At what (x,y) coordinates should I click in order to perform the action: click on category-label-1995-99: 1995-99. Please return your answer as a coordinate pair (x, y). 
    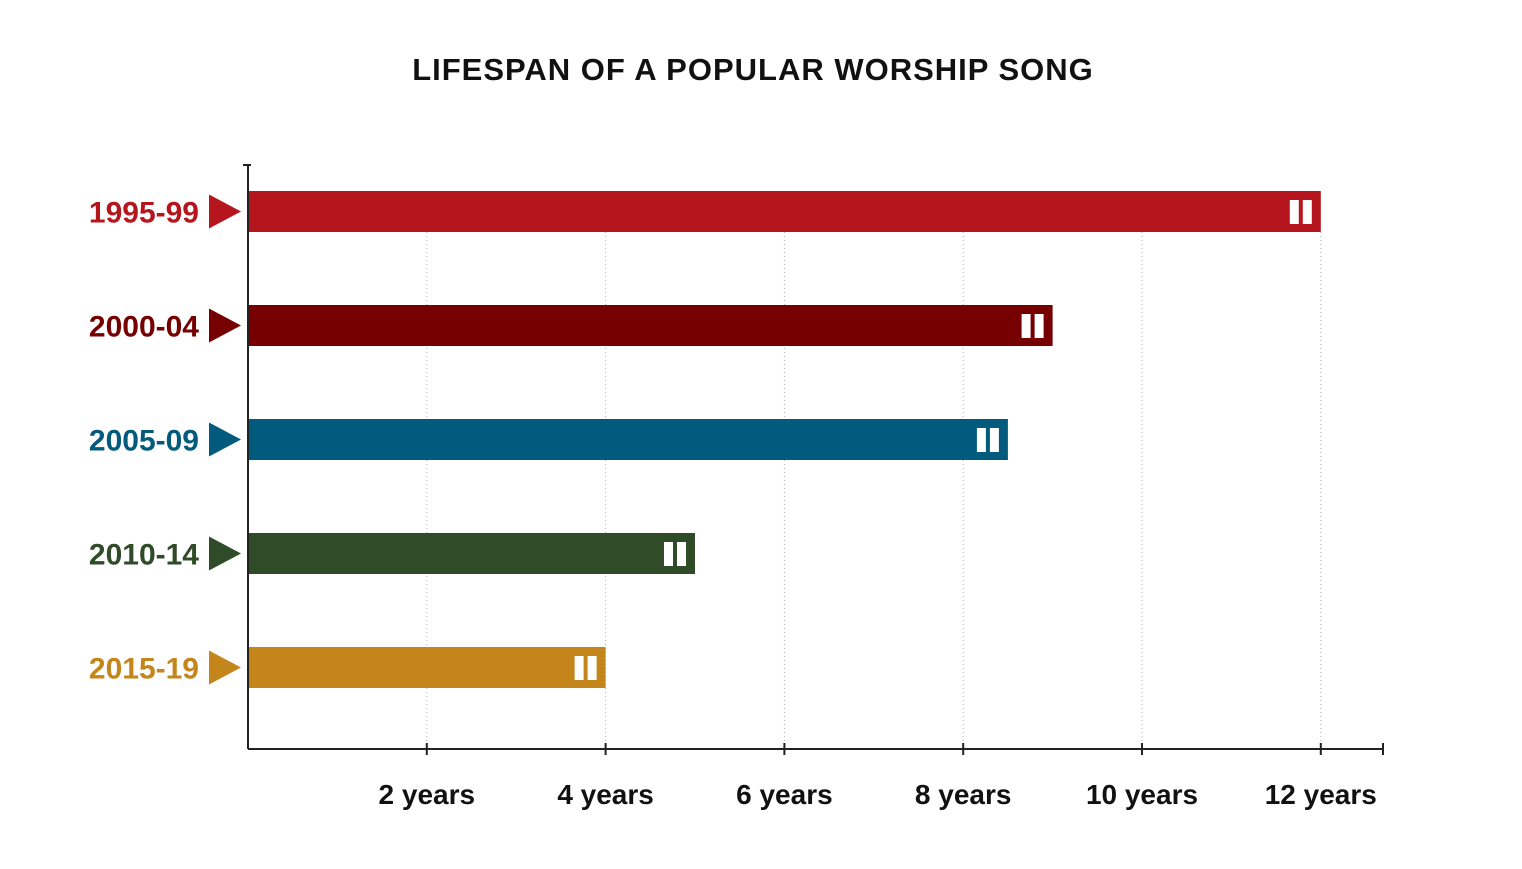
    Looking at the image, I should click on (144, 213).